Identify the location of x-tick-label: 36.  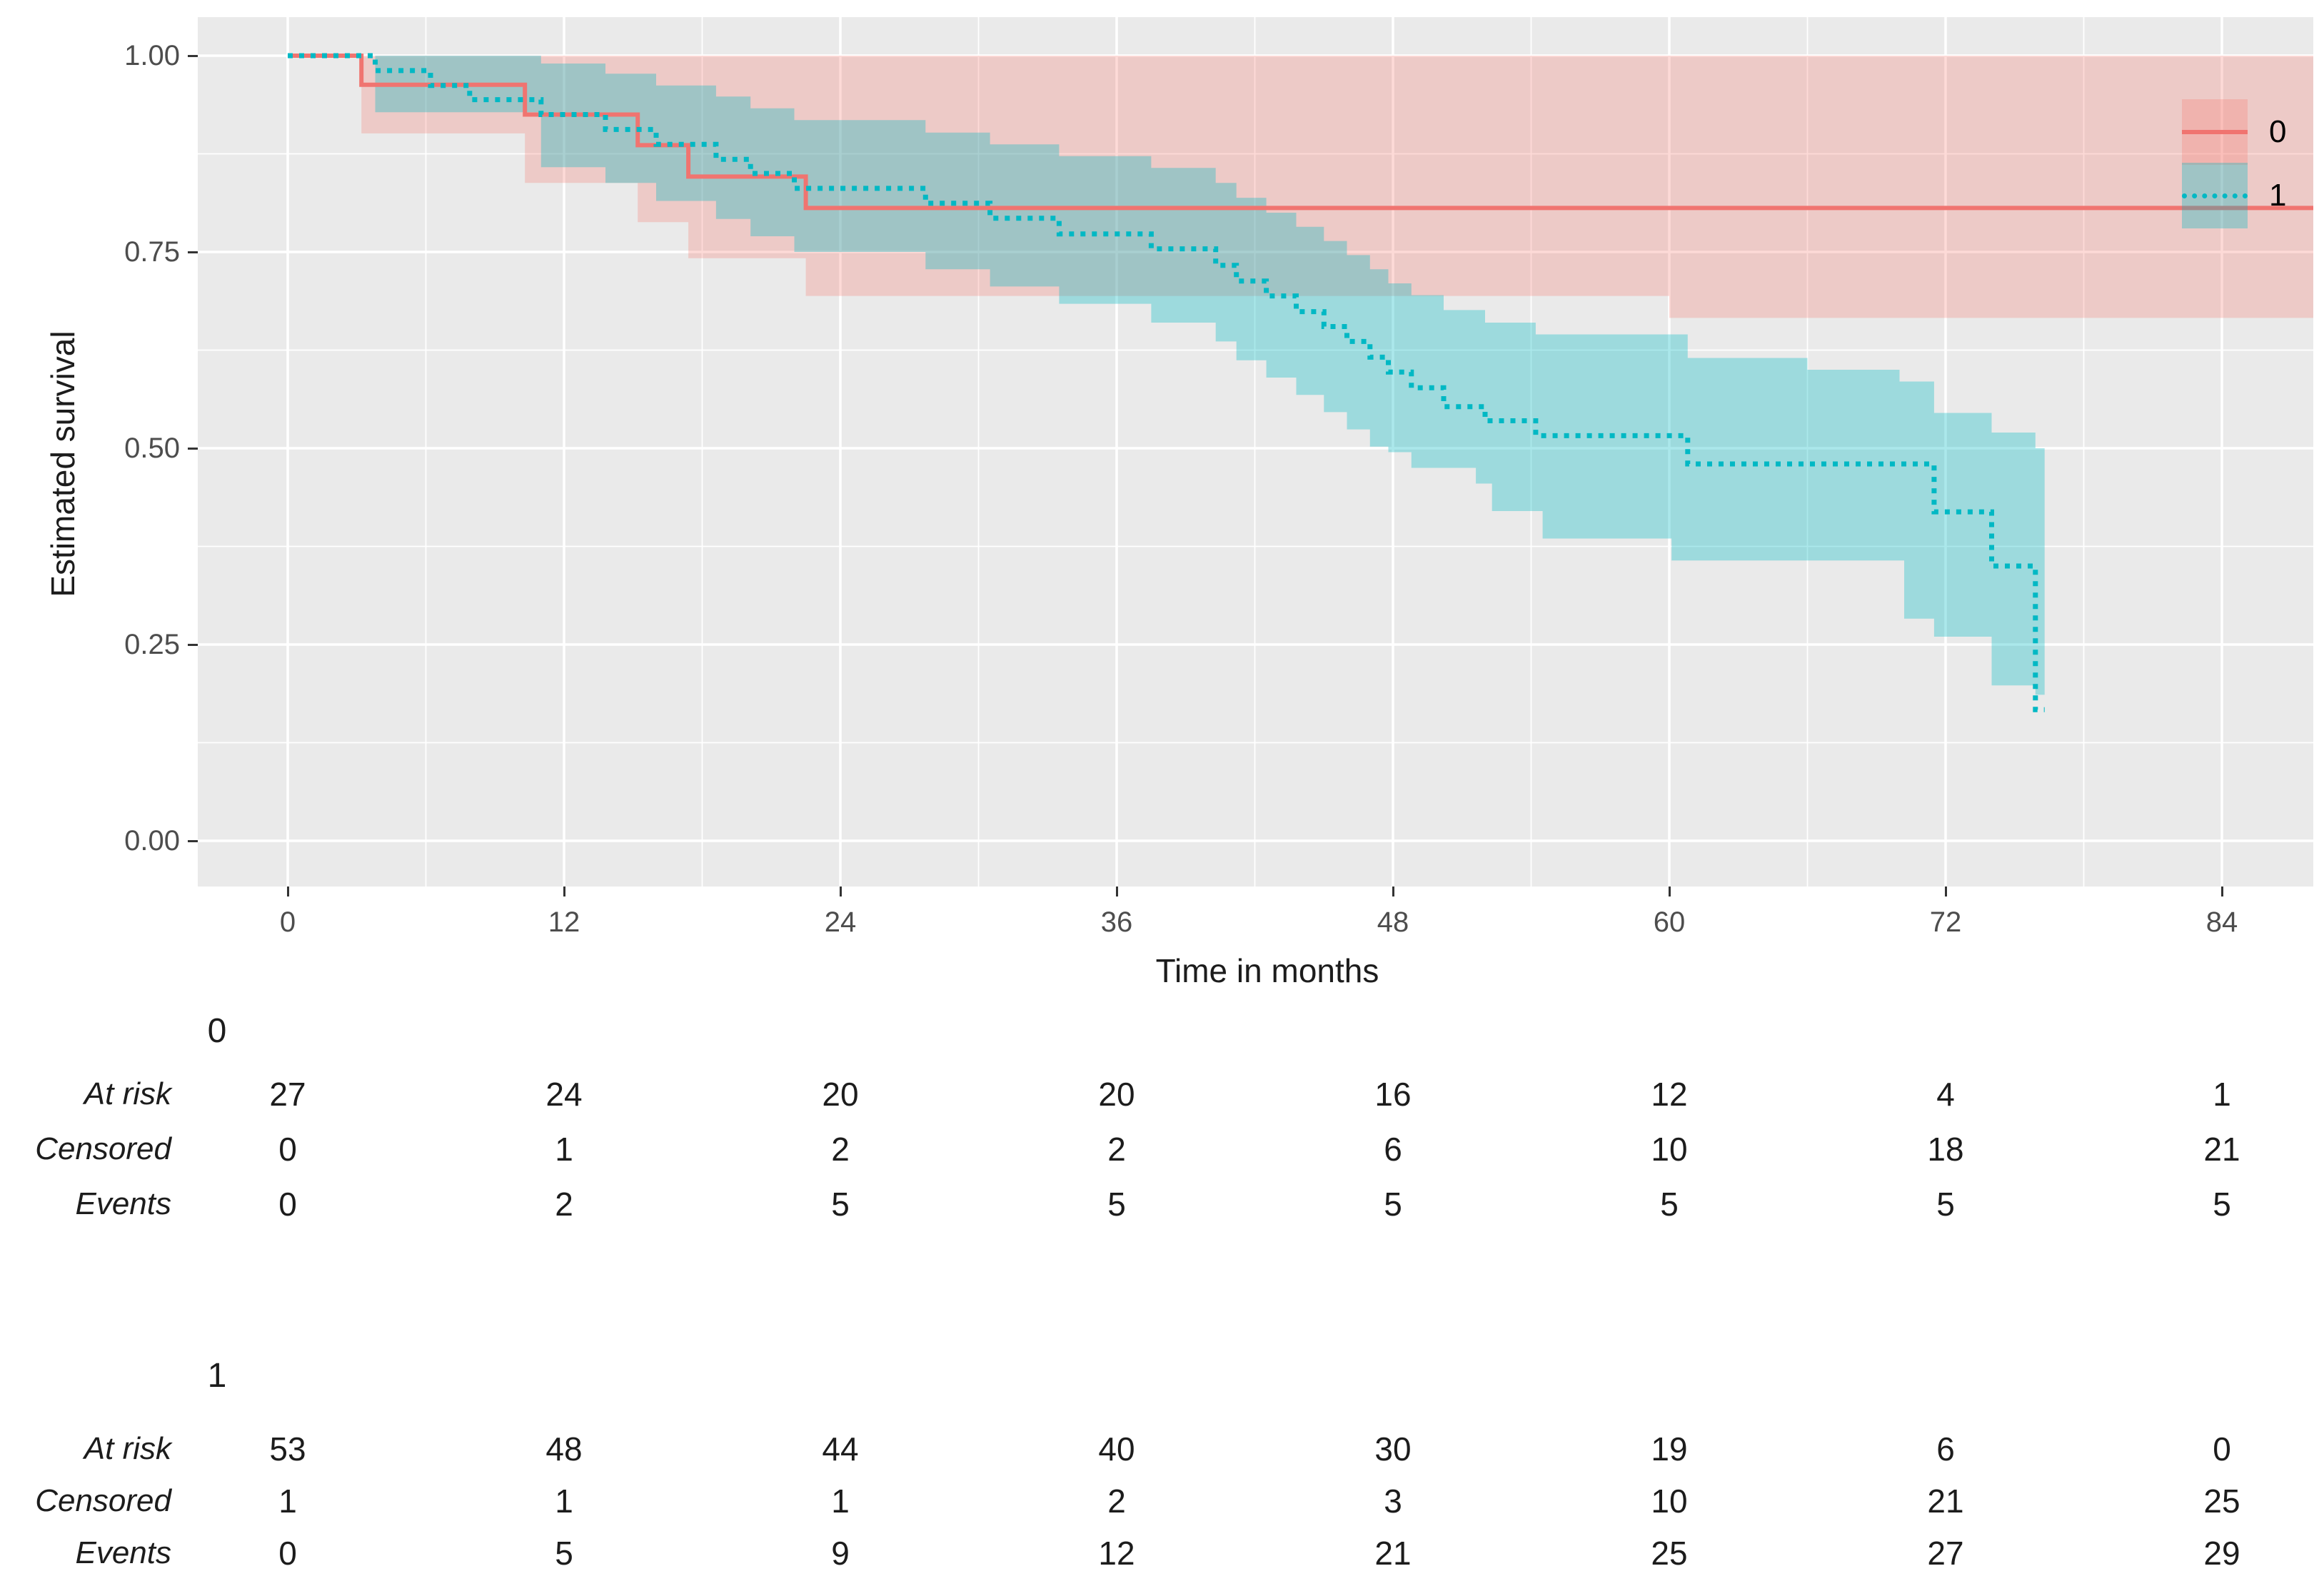
(1117, 922).